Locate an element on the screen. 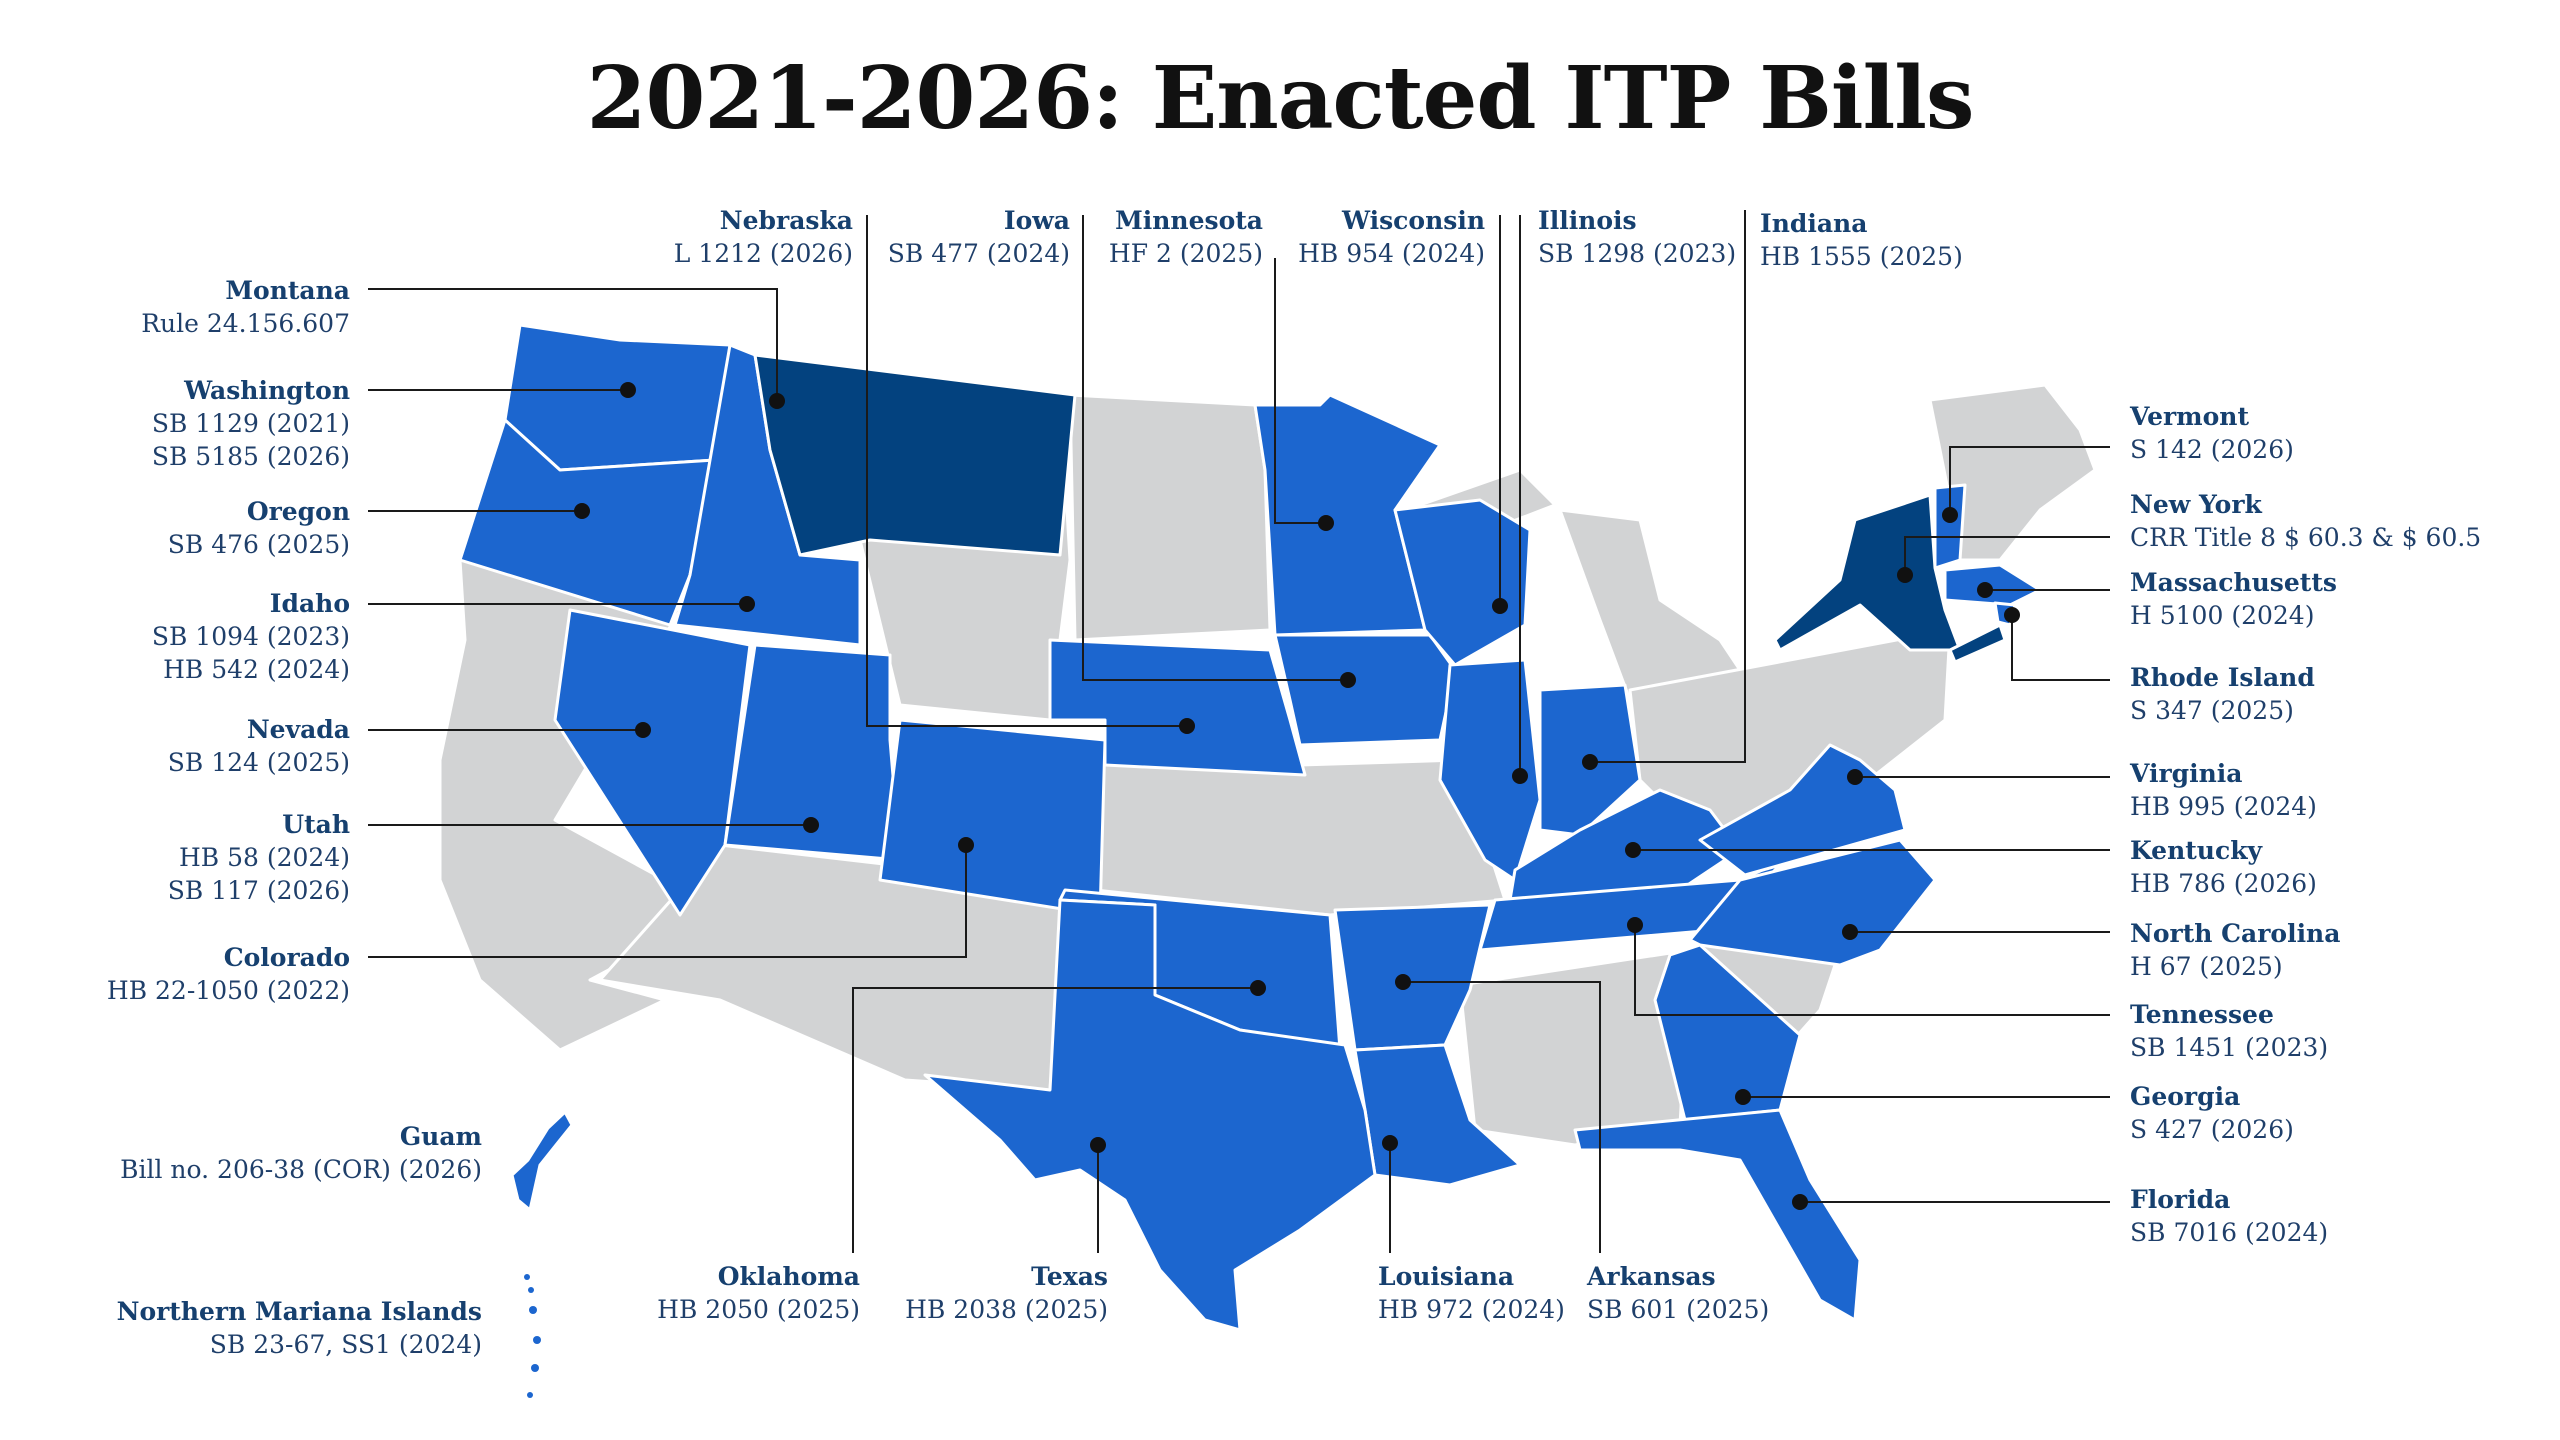 This screenshot has height=1440, width=2560. montana-leader is located at coordinates (573, 344).